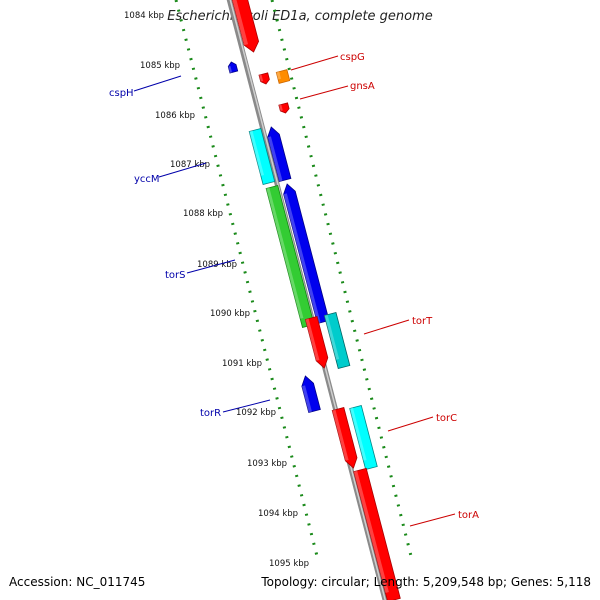  Describe the element at coordinates (468, 515) in the screenshot. I see `gene-label-torA: torA` at that location.